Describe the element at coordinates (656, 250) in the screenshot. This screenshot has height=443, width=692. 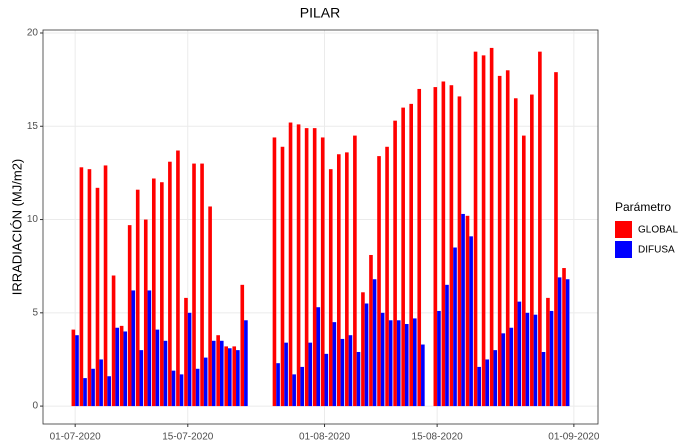
I see `legend-label: DIFUSA` at that location.